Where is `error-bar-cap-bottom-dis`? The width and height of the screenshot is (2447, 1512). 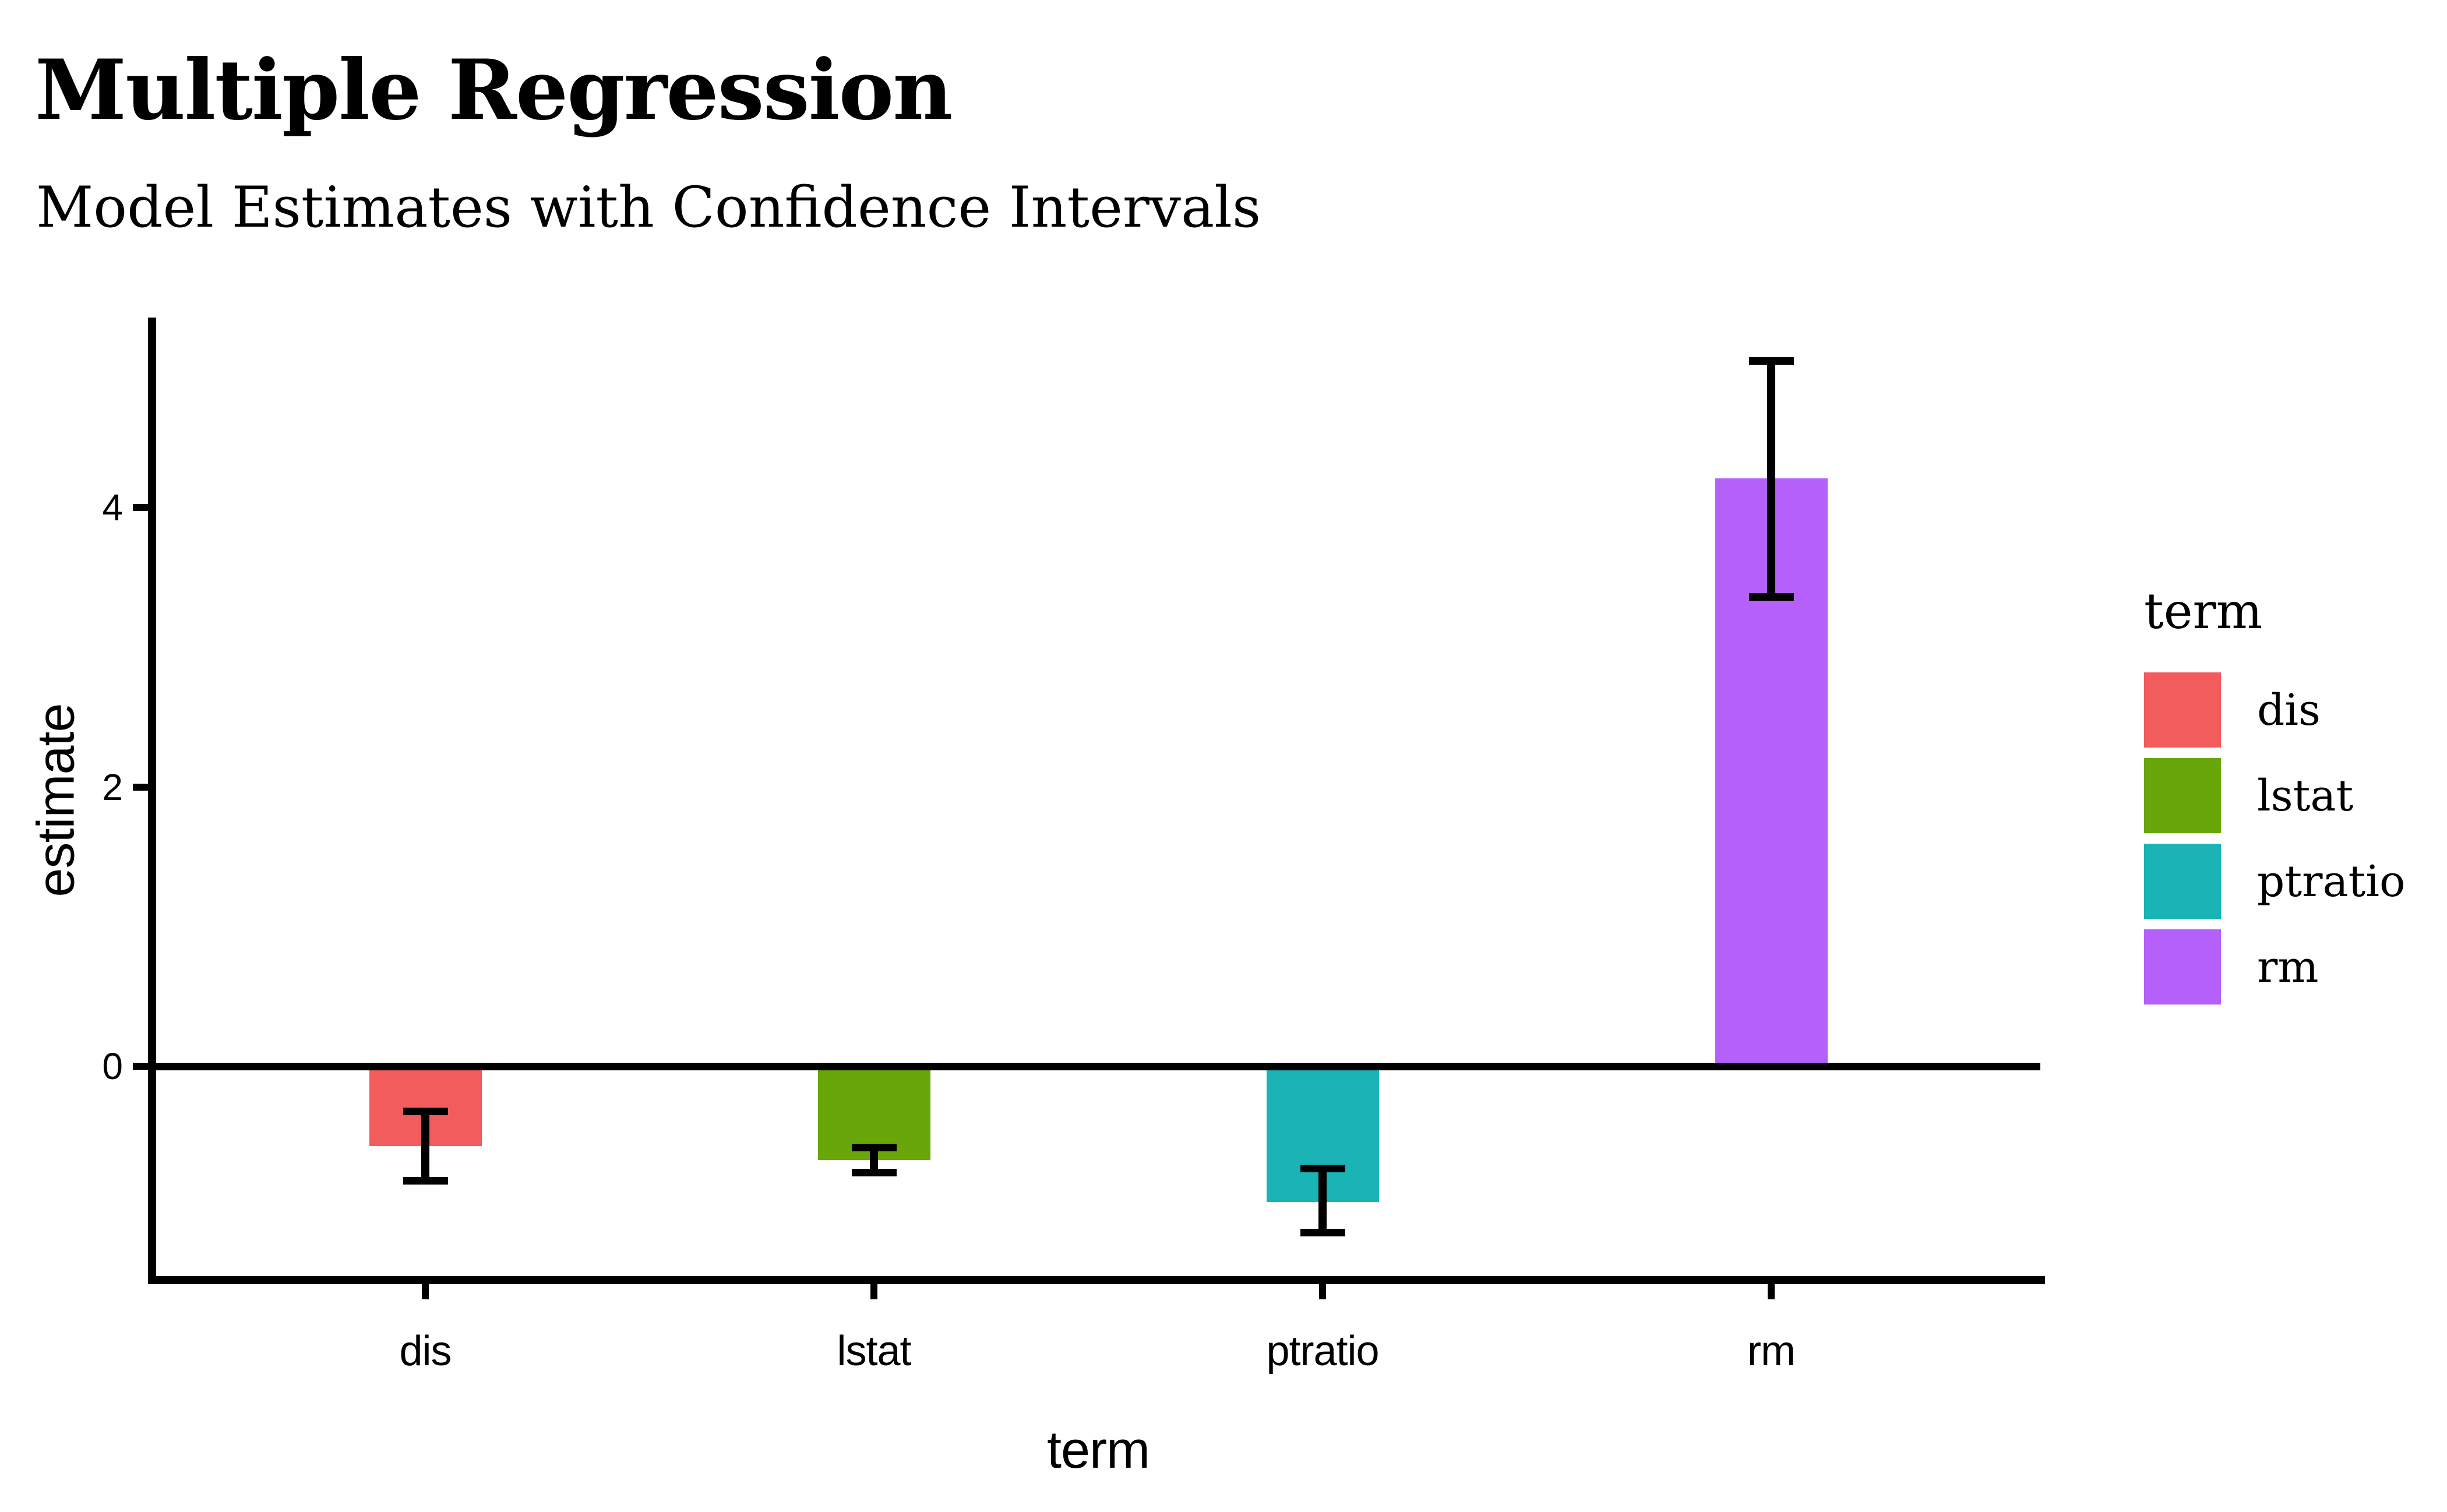
error-bar-cap-bottom-dis is located at coordinates (425, 1181).